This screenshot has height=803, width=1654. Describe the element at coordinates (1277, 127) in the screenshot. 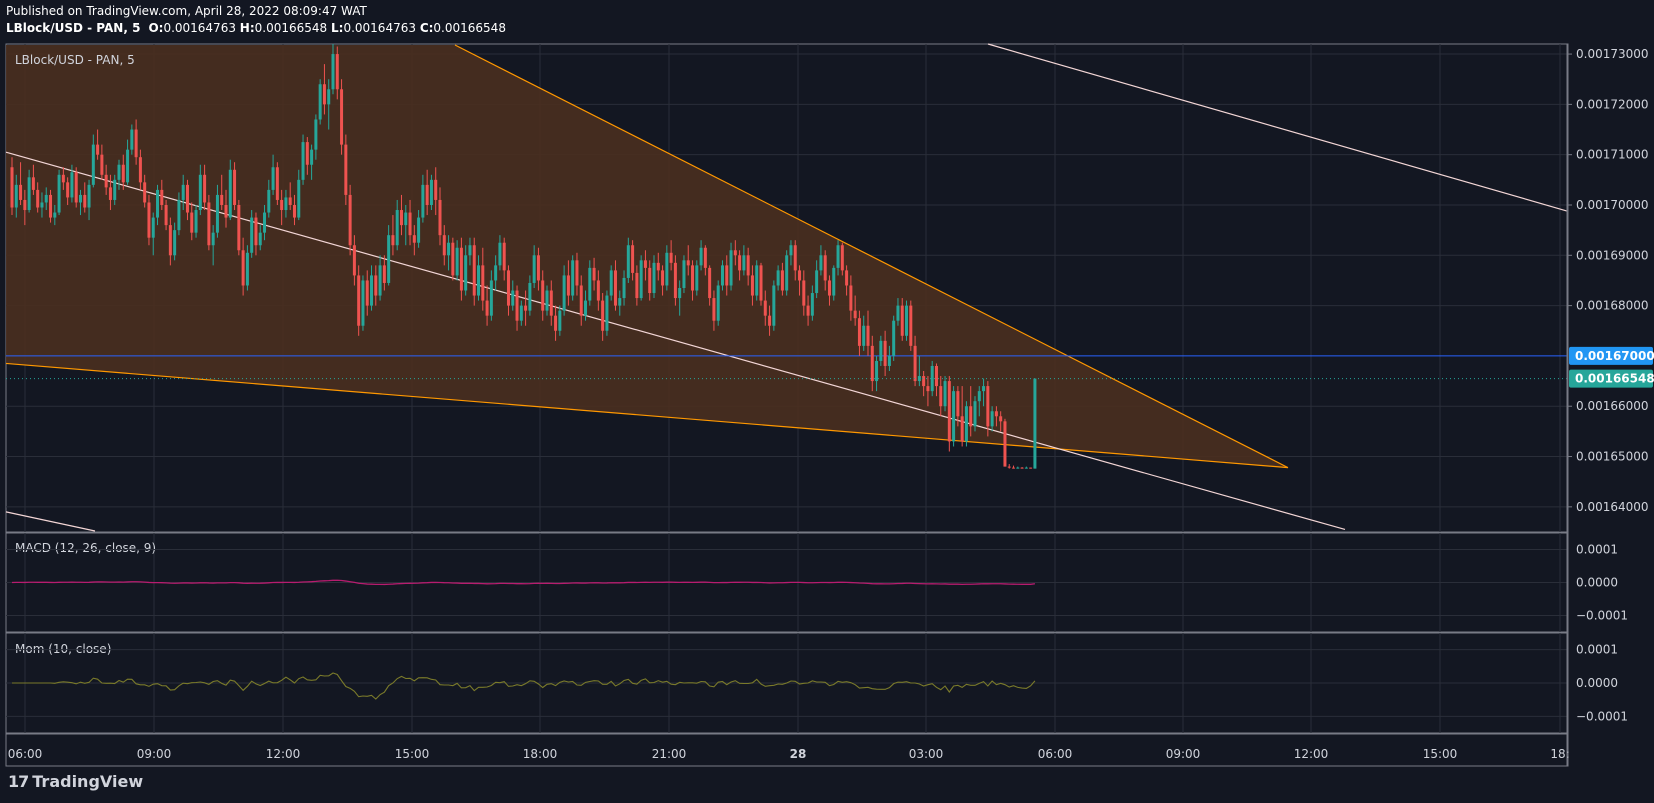

I see `channel-upper-line` at that location.